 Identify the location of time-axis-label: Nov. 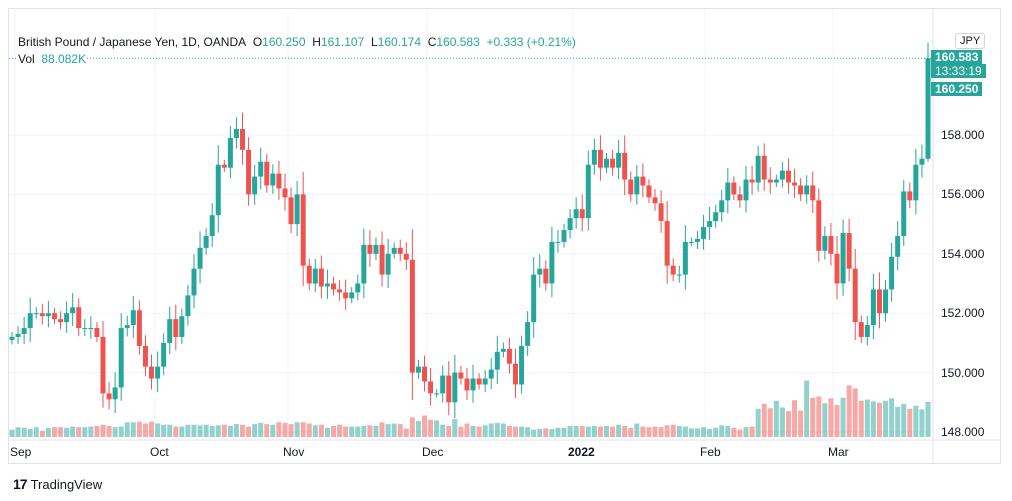
(294, 452).